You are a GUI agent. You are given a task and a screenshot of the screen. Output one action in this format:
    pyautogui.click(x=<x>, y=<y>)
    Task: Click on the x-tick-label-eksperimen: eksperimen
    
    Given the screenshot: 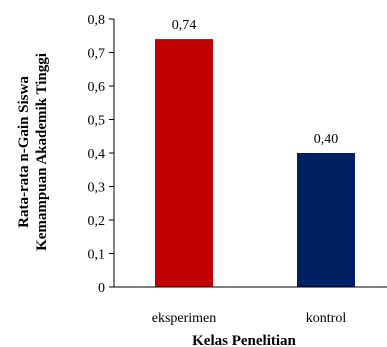 What is the action you would take?
    pyautogui.click(x=184, y=318)
    